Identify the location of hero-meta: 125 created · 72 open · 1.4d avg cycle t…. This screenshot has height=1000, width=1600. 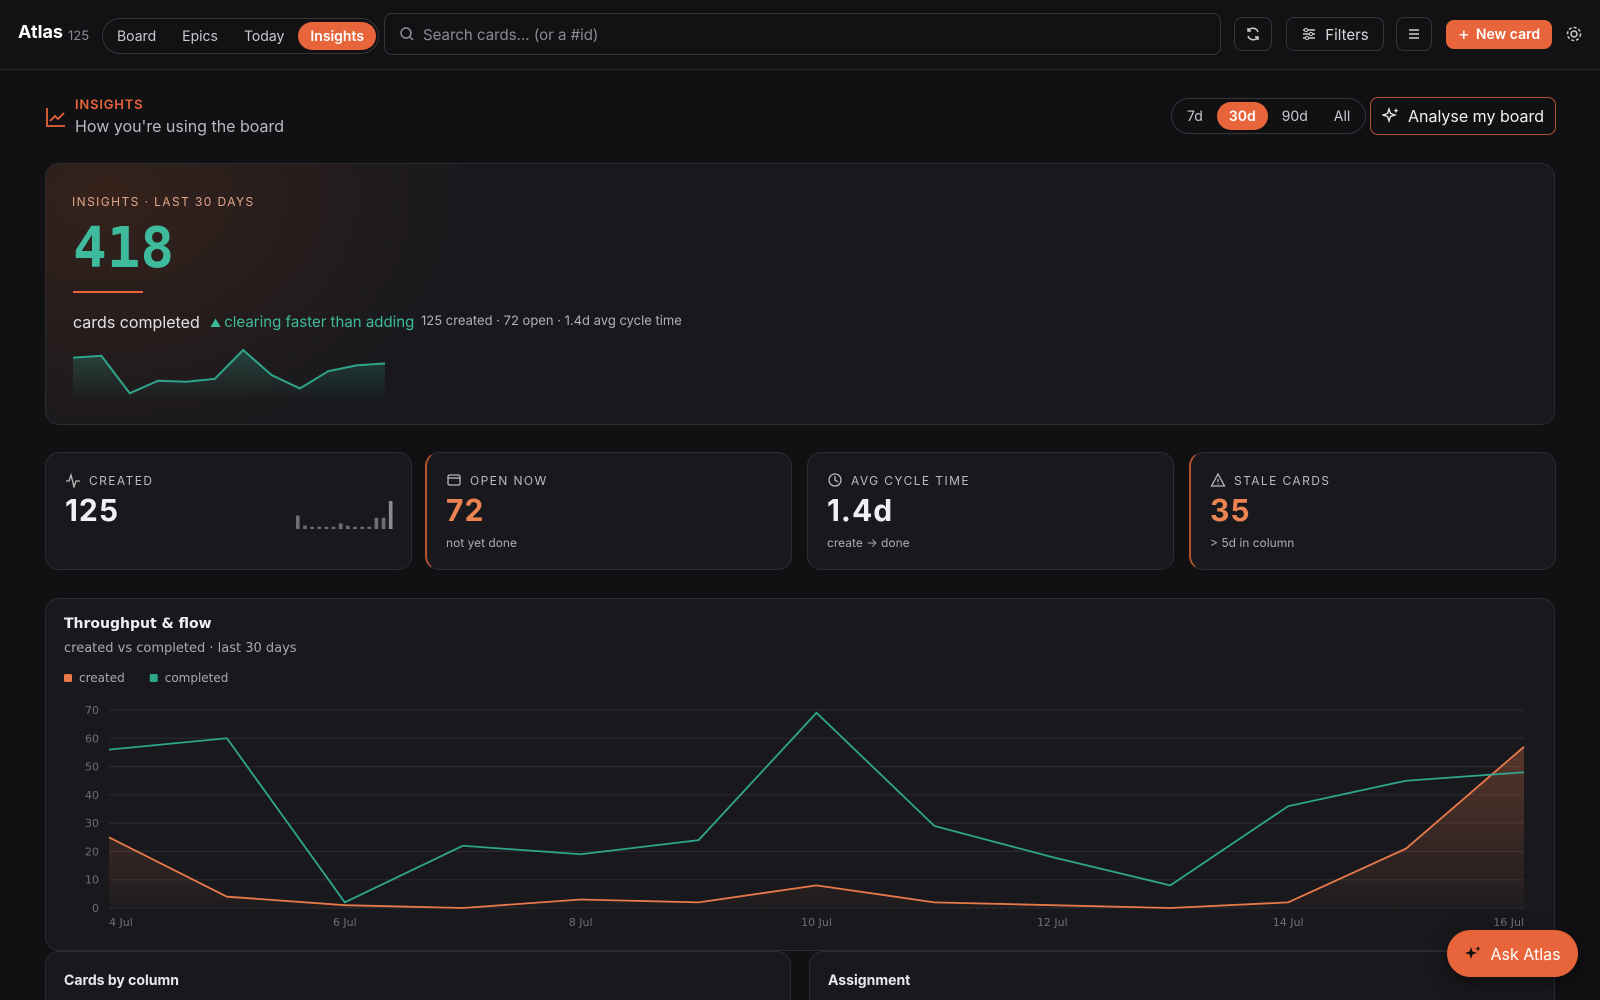
(551, 321).